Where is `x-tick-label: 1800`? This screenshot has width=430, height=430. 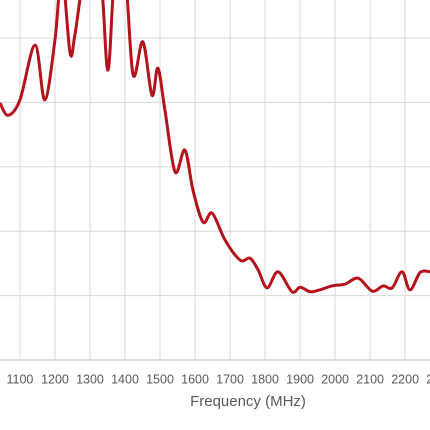 x-tick-label: 1800 is located at coordinates (265, 379).